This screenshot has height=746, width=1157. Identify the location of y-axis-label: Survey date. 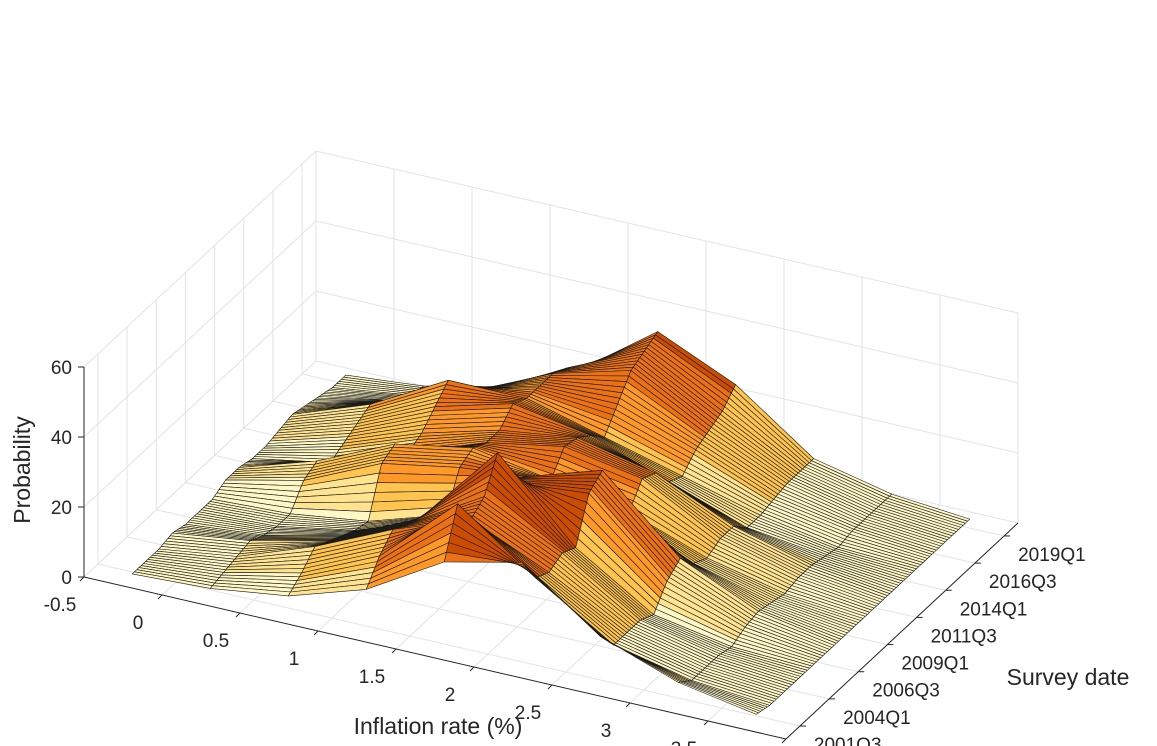
(1068, 677).